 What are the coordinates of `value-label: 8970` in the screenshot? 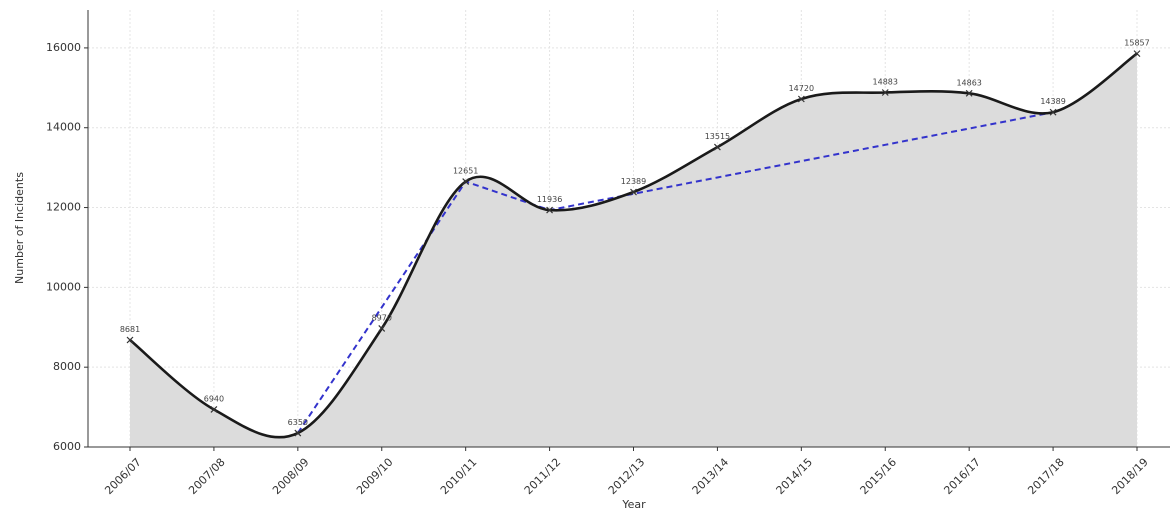 It's located at (382, 317).